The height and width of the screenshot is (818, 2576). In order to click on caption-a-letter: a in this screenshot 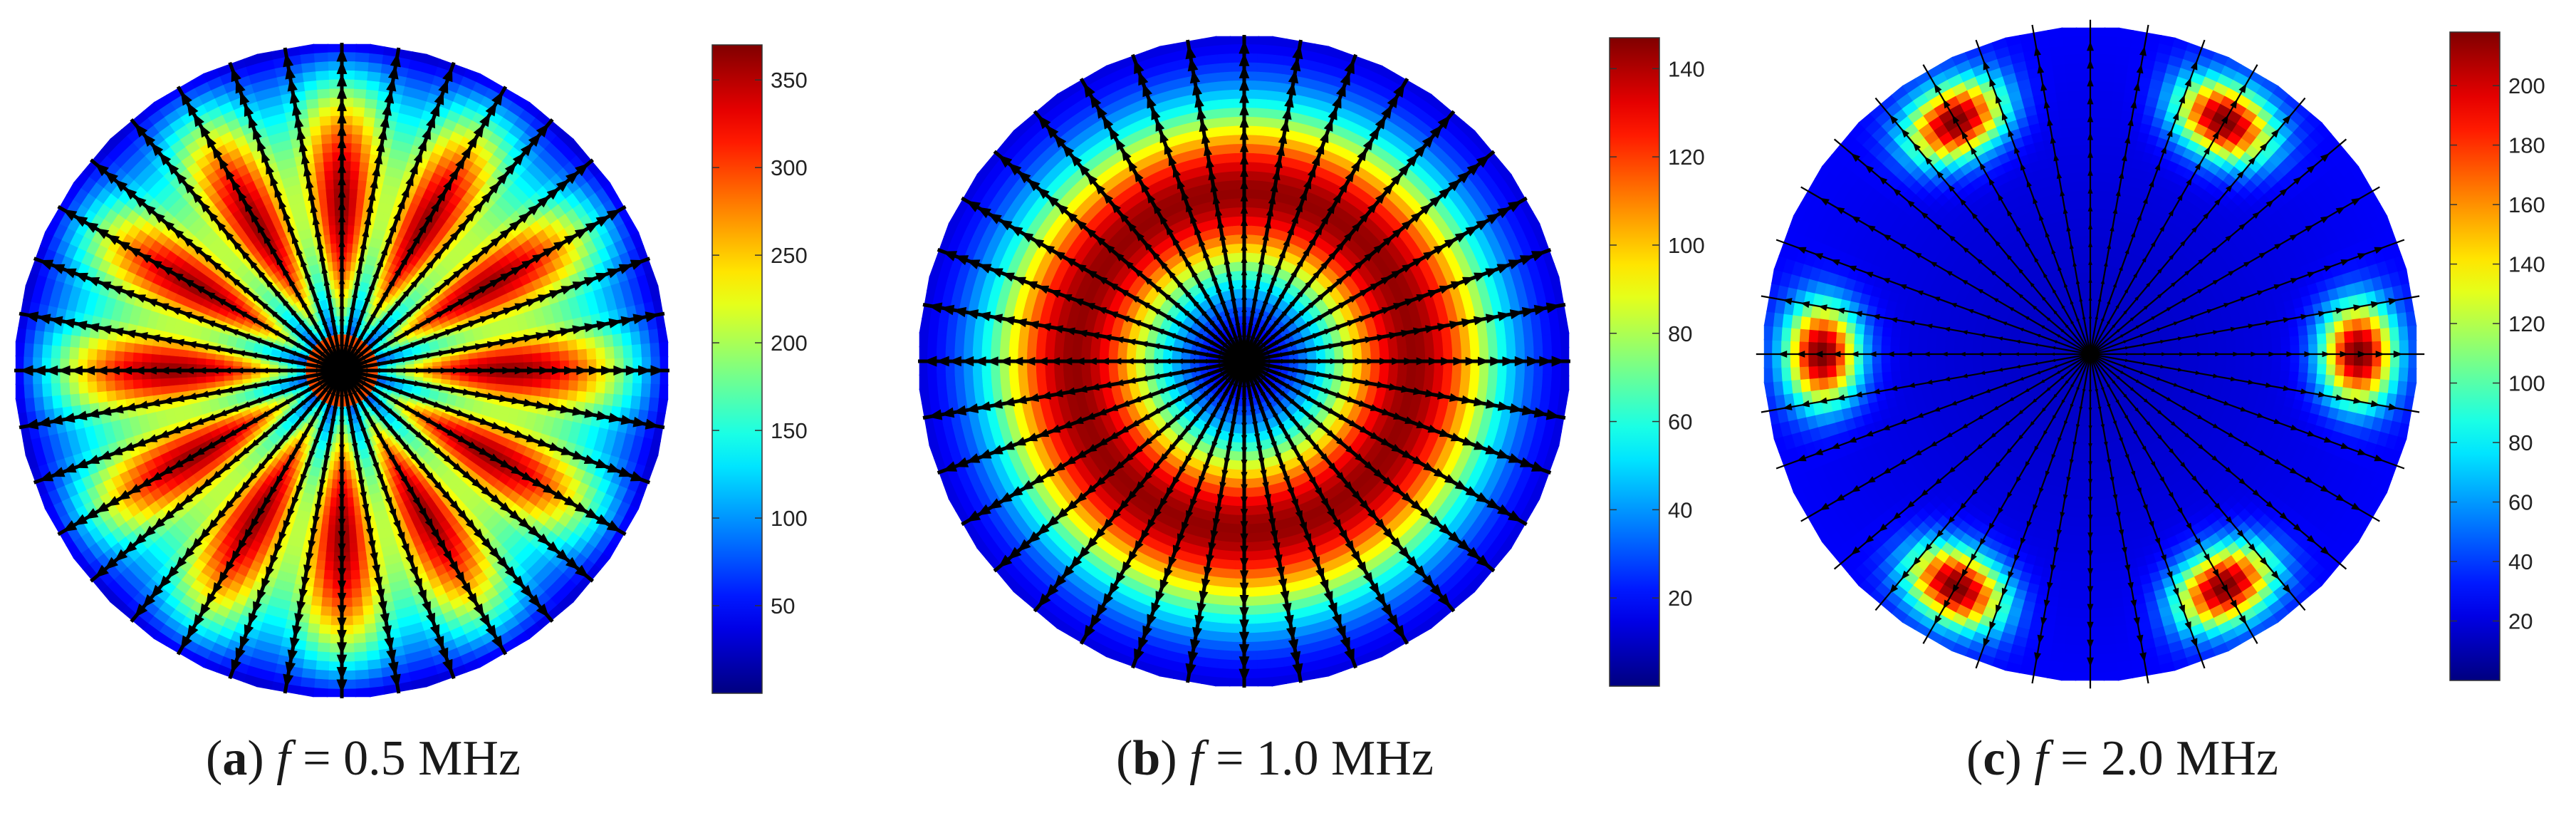, I will do `click(235, 758)`.